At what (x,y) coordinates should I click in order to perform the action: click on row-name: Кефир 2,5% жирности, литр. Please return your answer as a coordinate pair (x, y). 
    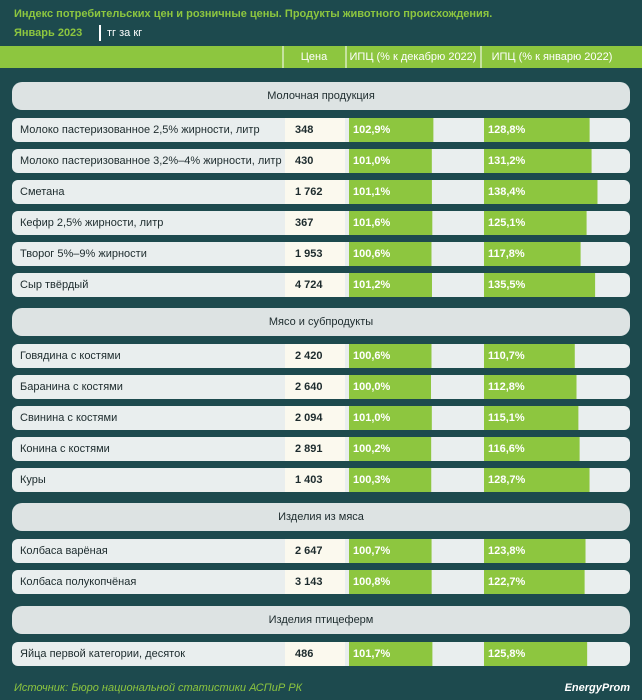
    Looking at the image, I should click on (91, 223).